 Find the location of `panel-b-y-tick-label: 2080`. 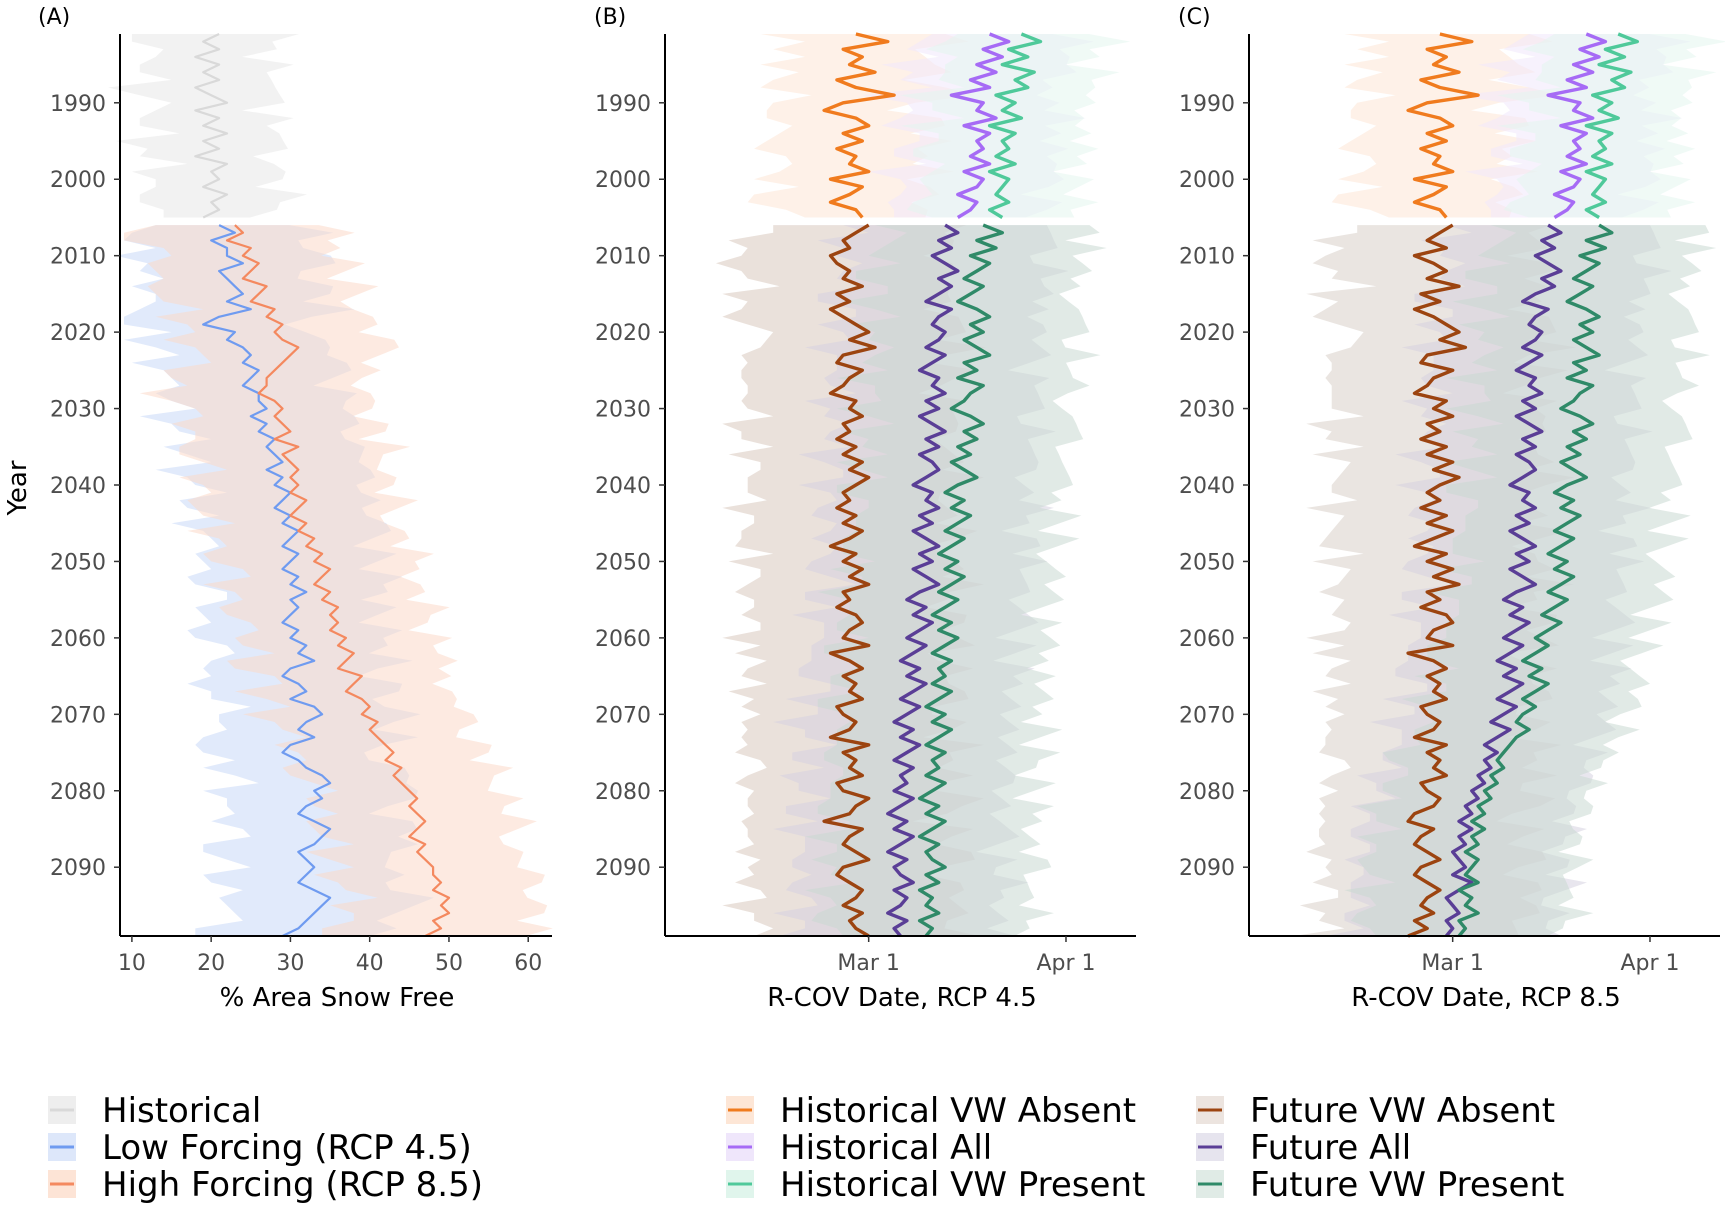

panel-b-y-tick-label: 2080 is located at coordinates (623, 792).